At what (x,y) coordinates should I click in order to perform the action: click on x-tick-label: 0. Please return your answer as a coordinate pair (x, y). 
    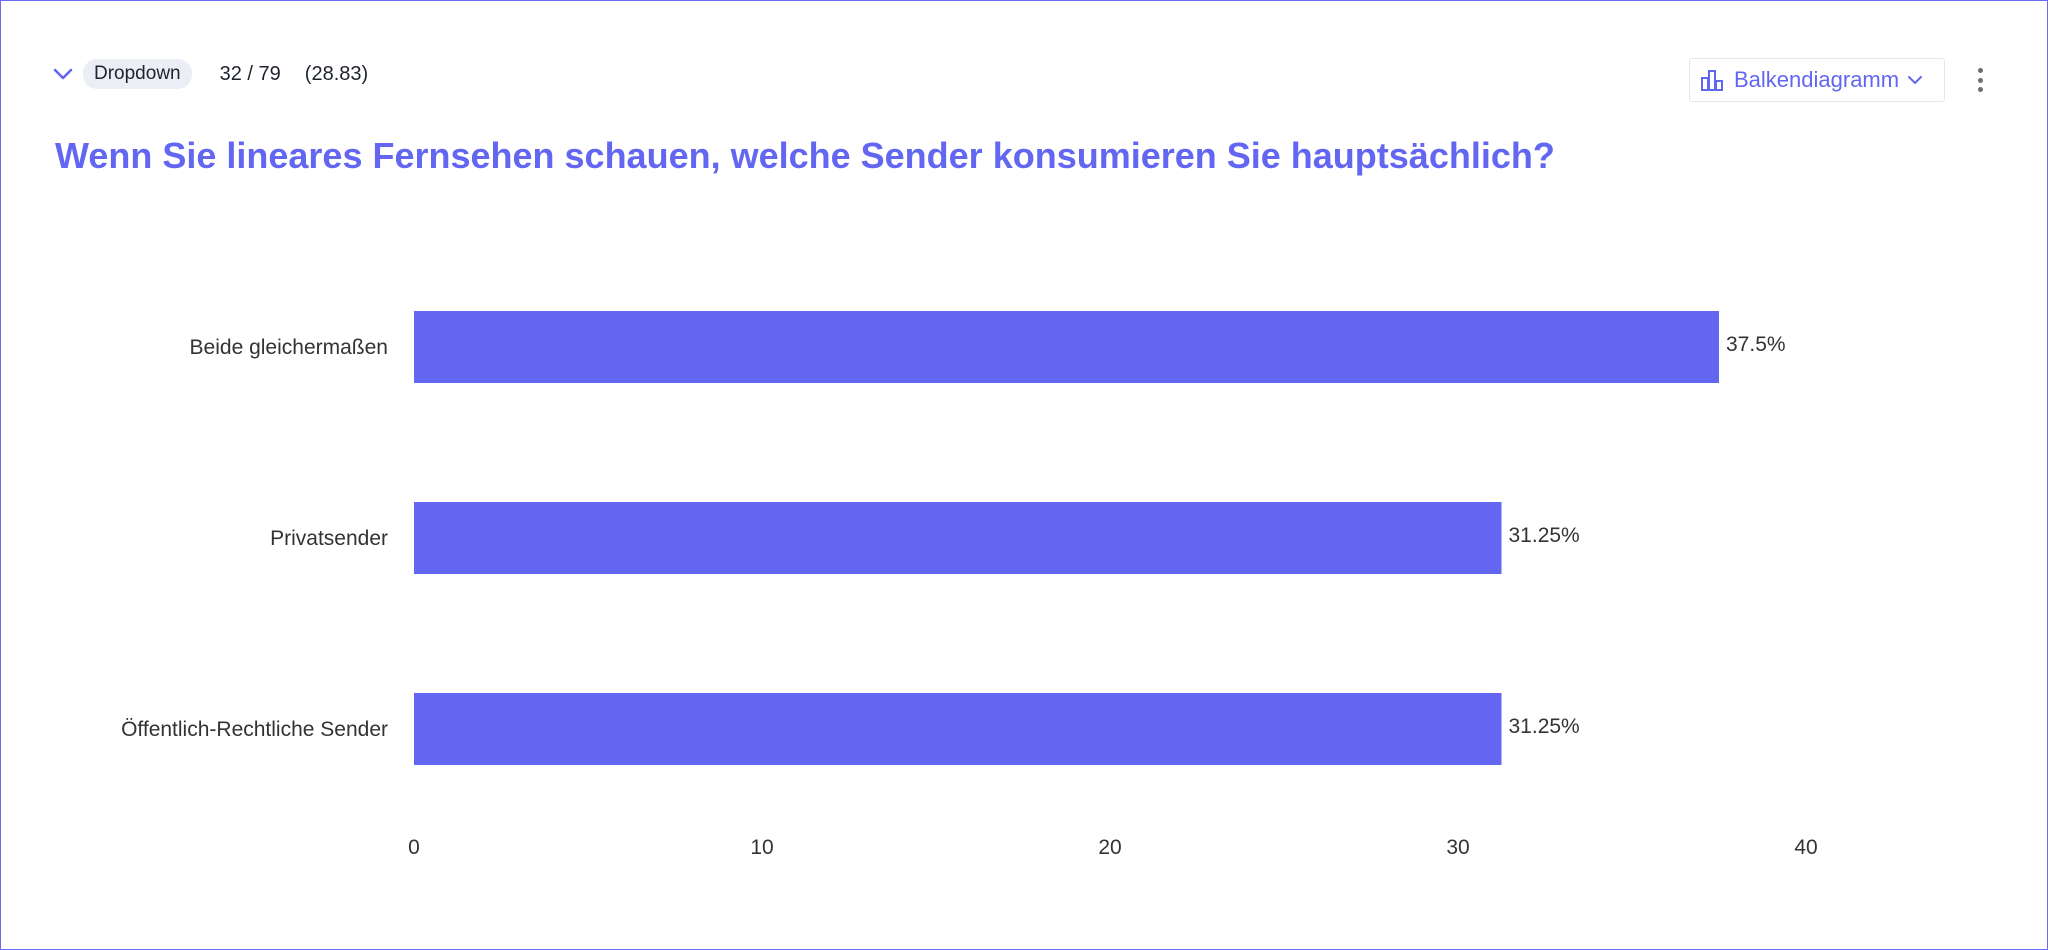
    Looking at the image, I should click on (414, 847).